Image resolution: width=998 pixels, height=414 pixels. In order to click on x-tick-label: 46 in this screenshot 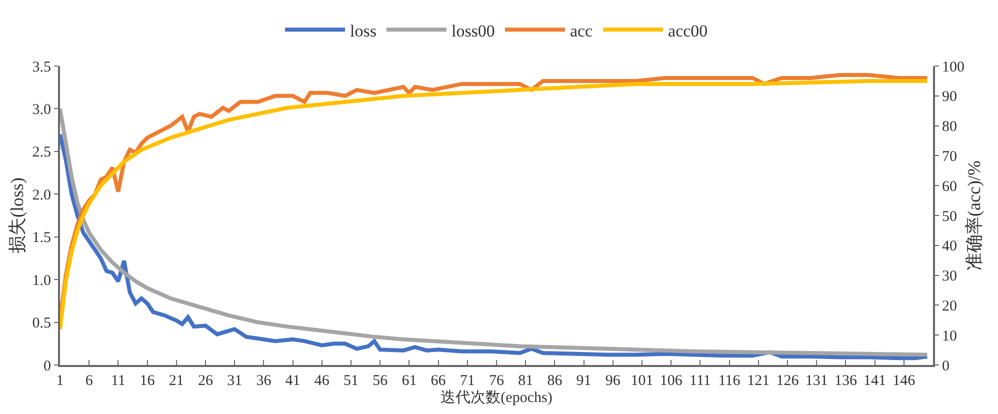, I will do `click(322, 381)`.